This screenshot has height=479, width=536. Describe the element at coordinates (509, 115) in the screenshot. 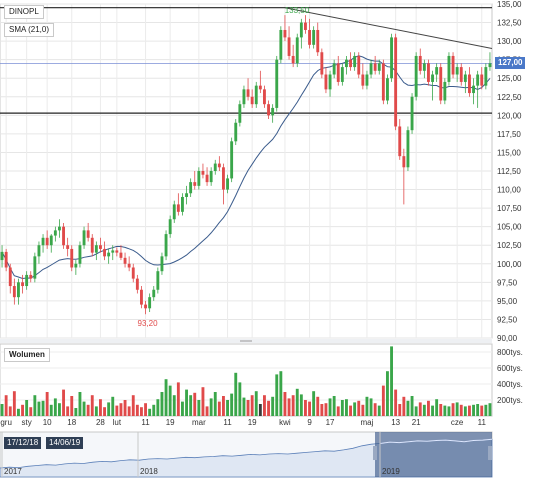

I see `price-tick-label: 120,00` at that location.